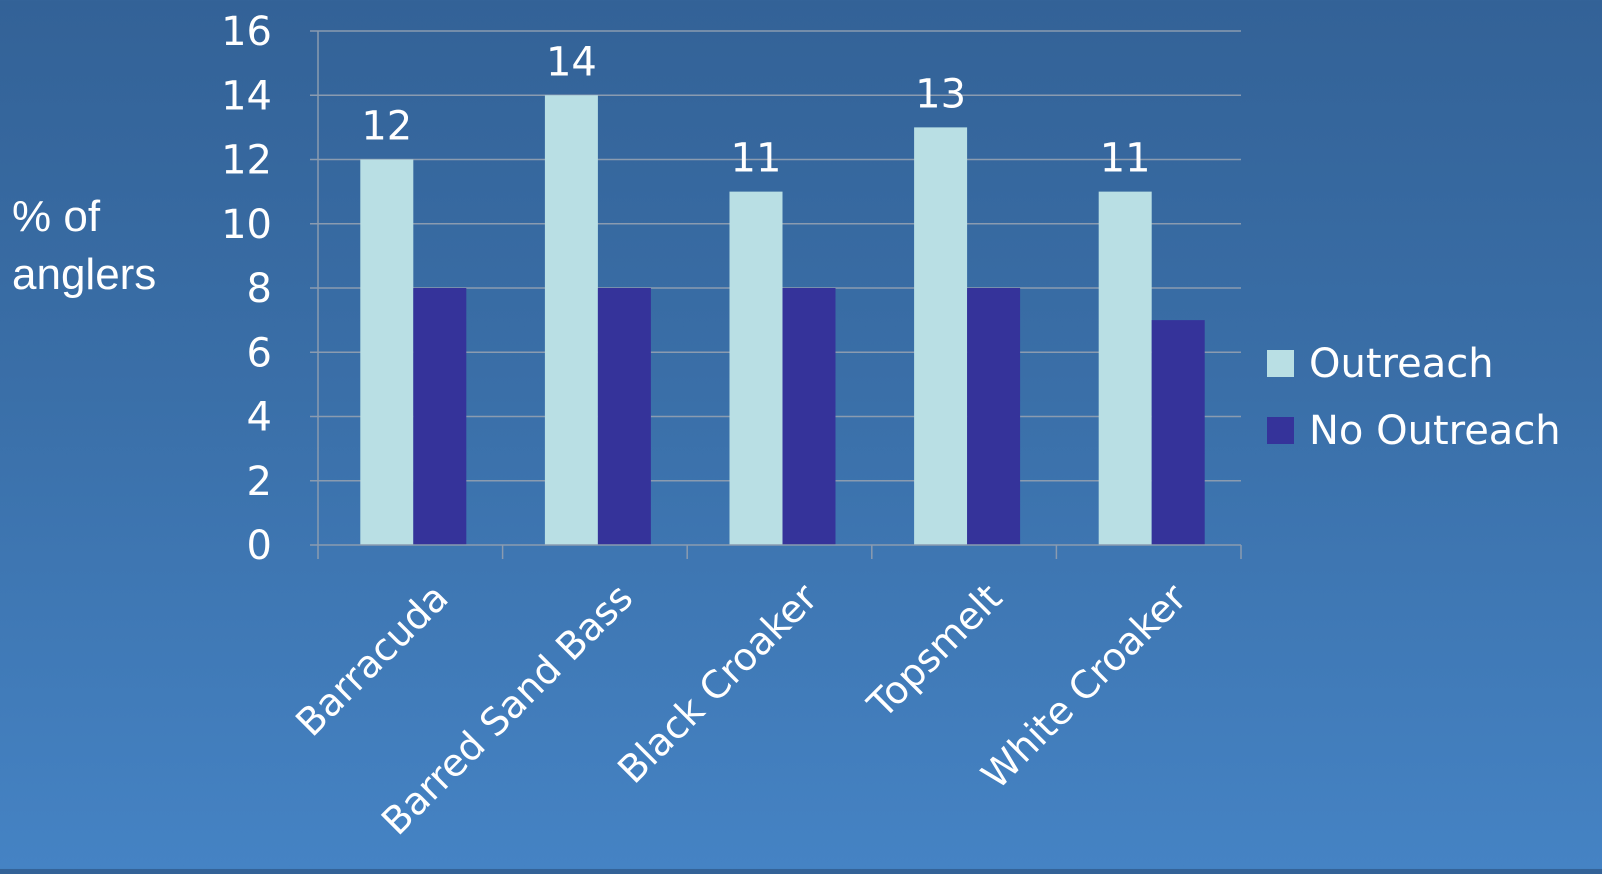  I want to click on y-tick-label-10: 10, so click(246, 225).